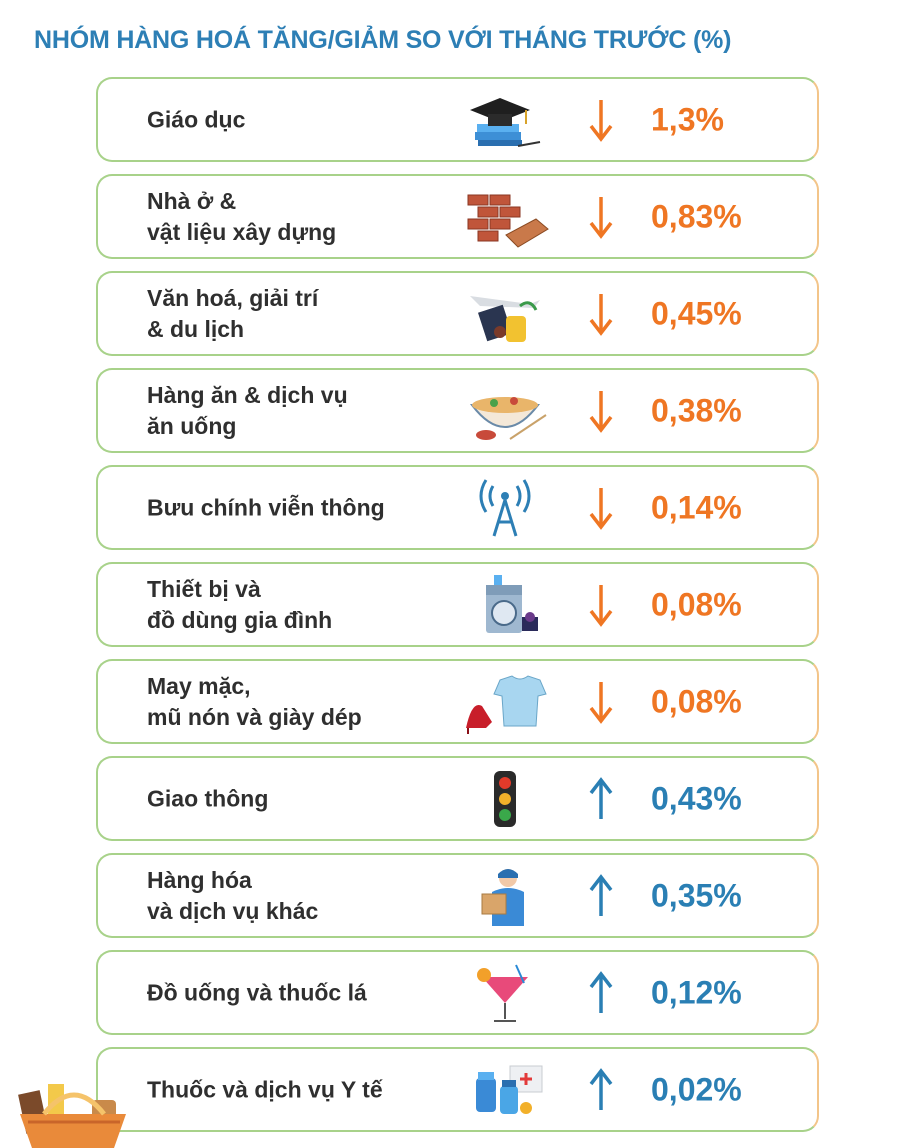  I want to click on category-label-line: Hàng hóa, so click(199, 879).